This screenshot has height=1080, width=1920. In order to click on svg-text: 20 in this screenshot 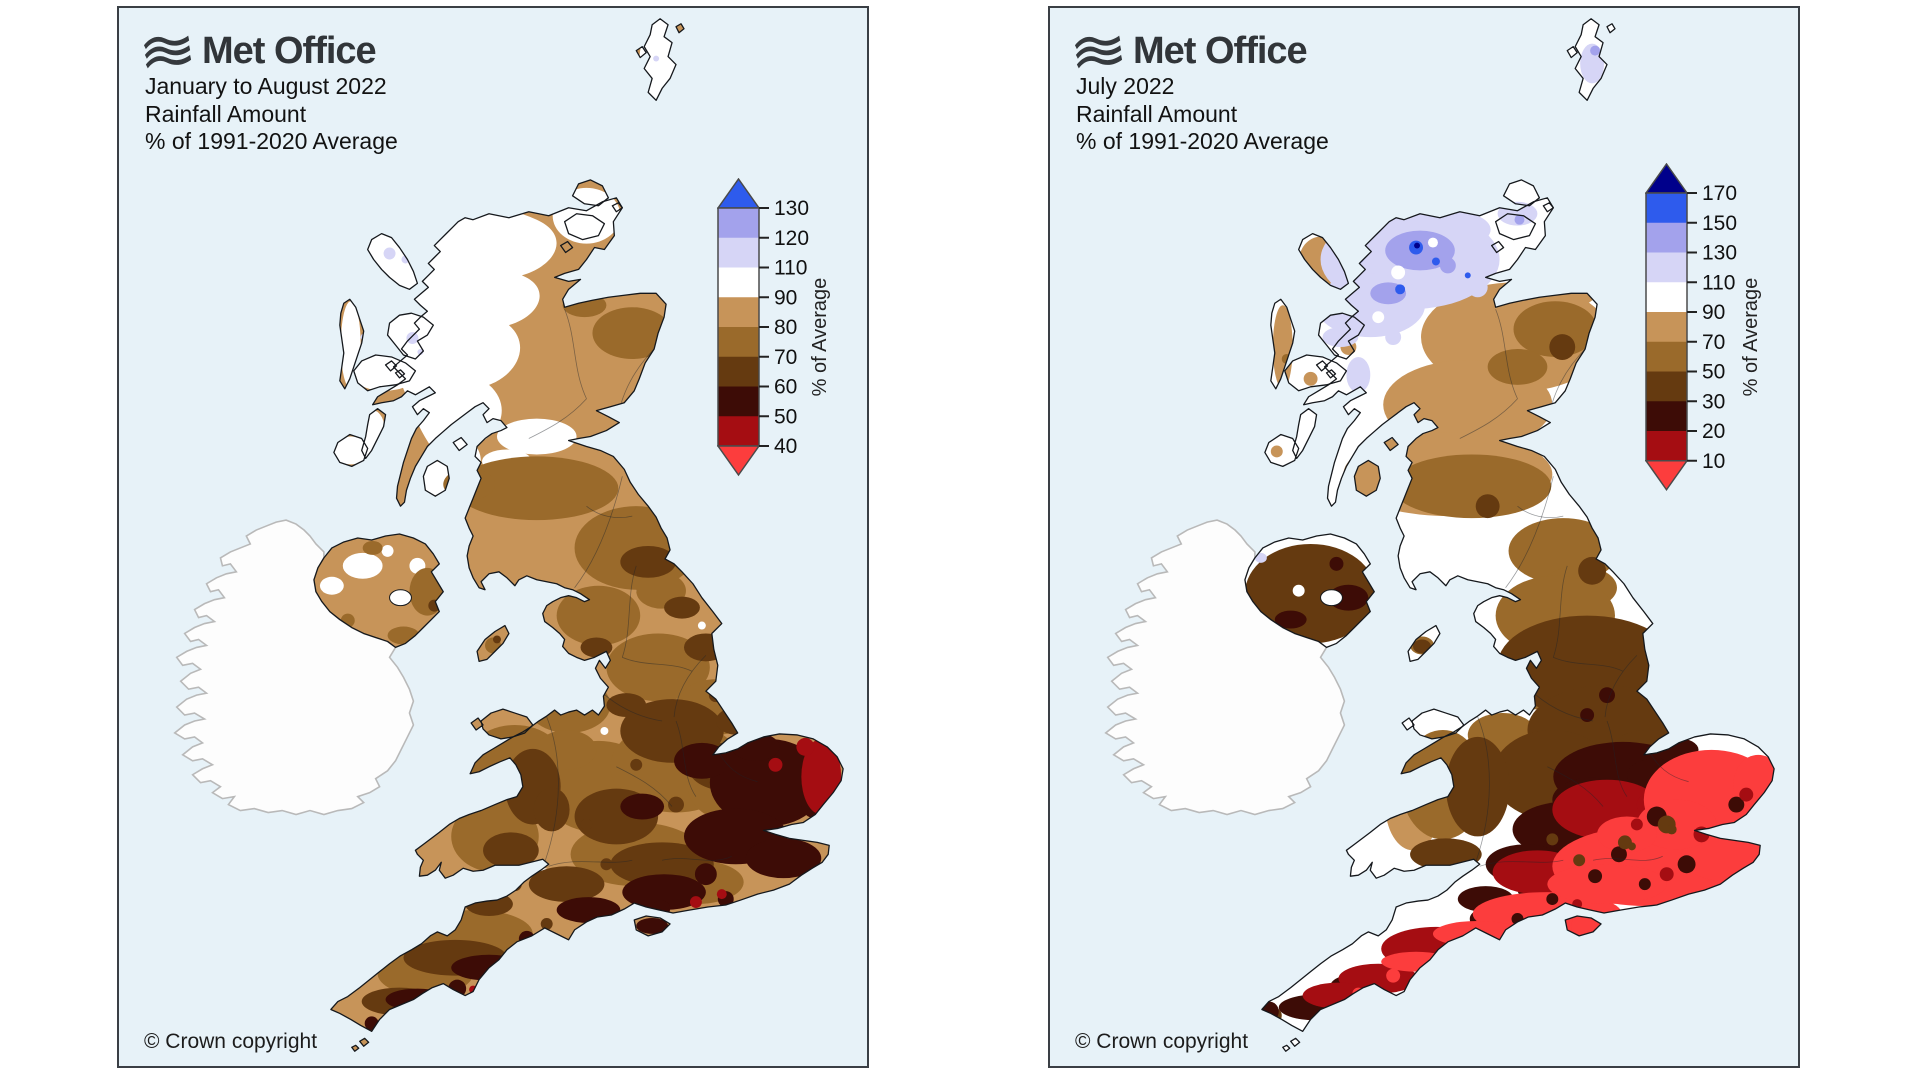, I will do `click(1713, 431)`.